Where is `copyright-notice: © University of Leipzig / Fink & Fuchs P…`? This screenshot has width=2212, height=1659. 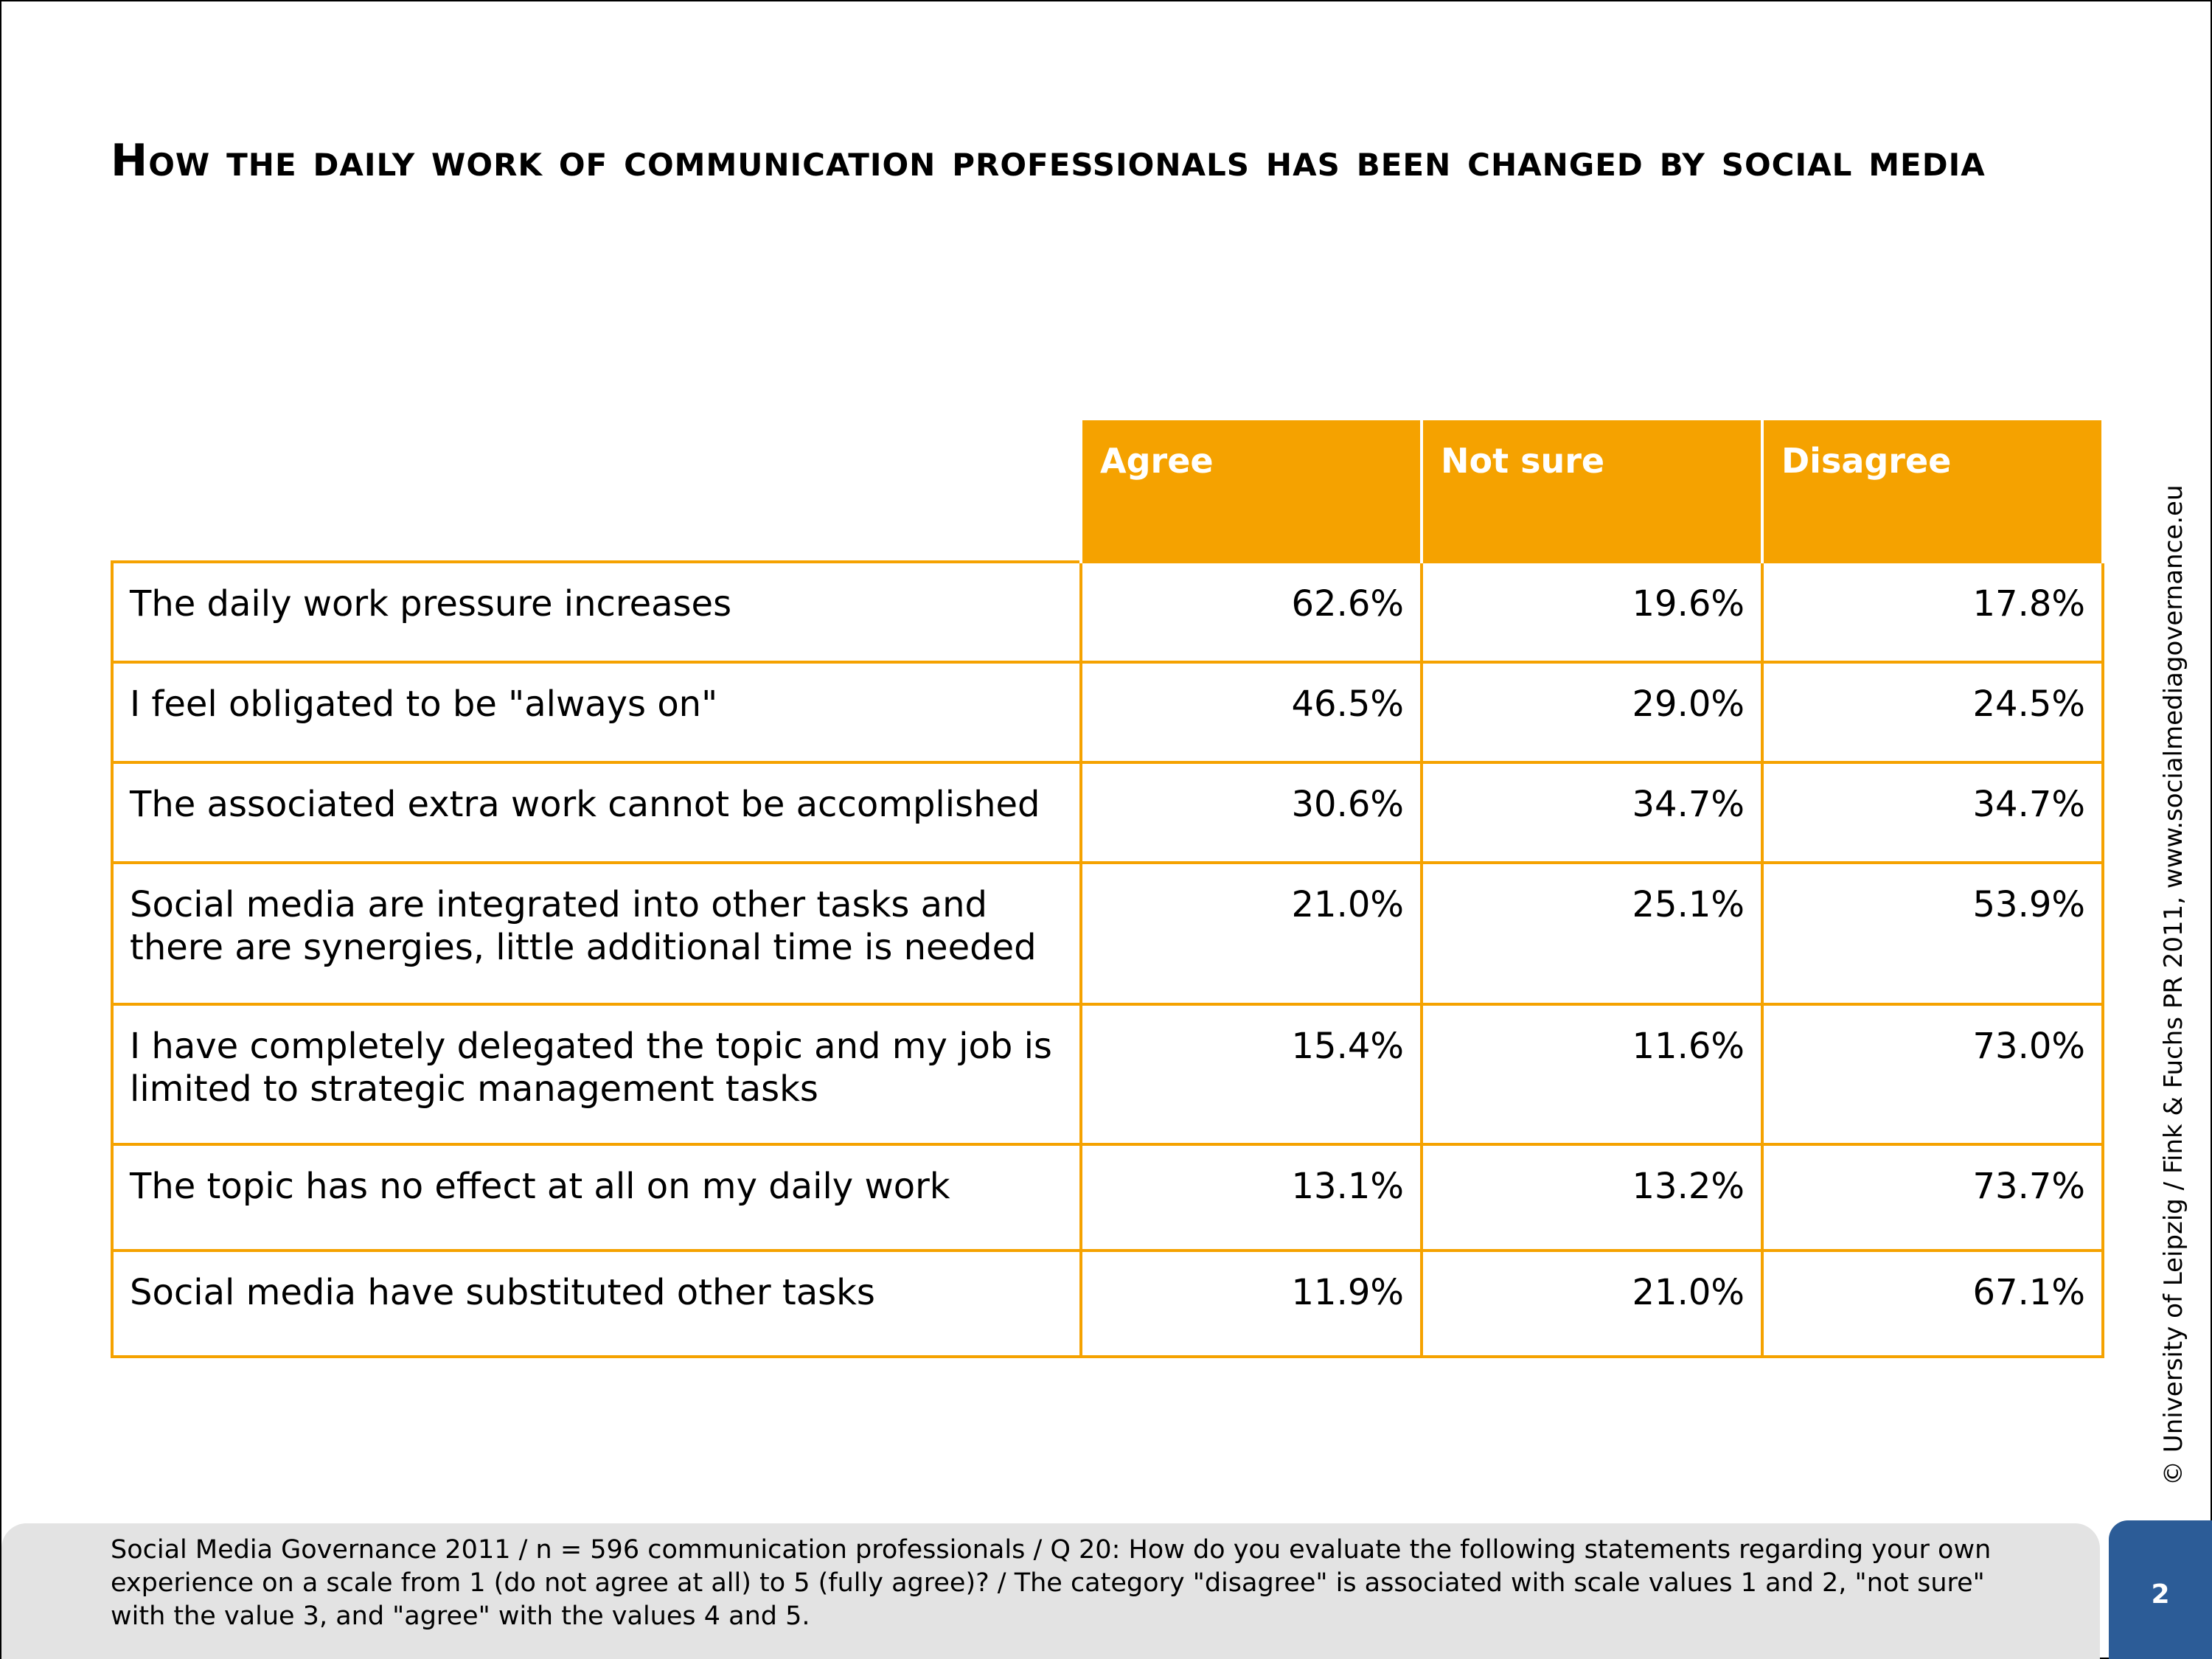
copyright-notice: © University of Leipzig / Fink & Fuchs P… is located at coordinates (2173, 985).